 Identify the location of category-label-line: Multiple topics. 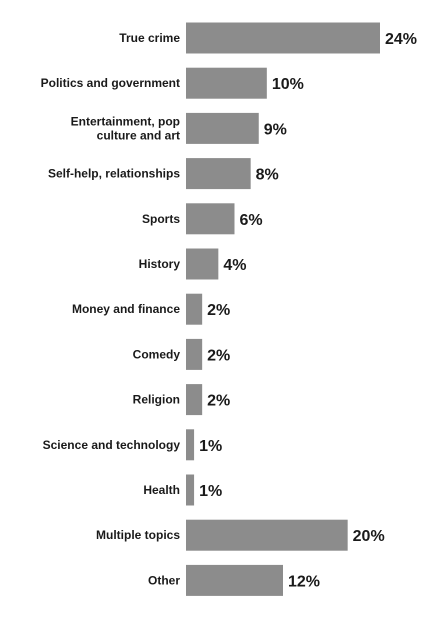
(138, 535).